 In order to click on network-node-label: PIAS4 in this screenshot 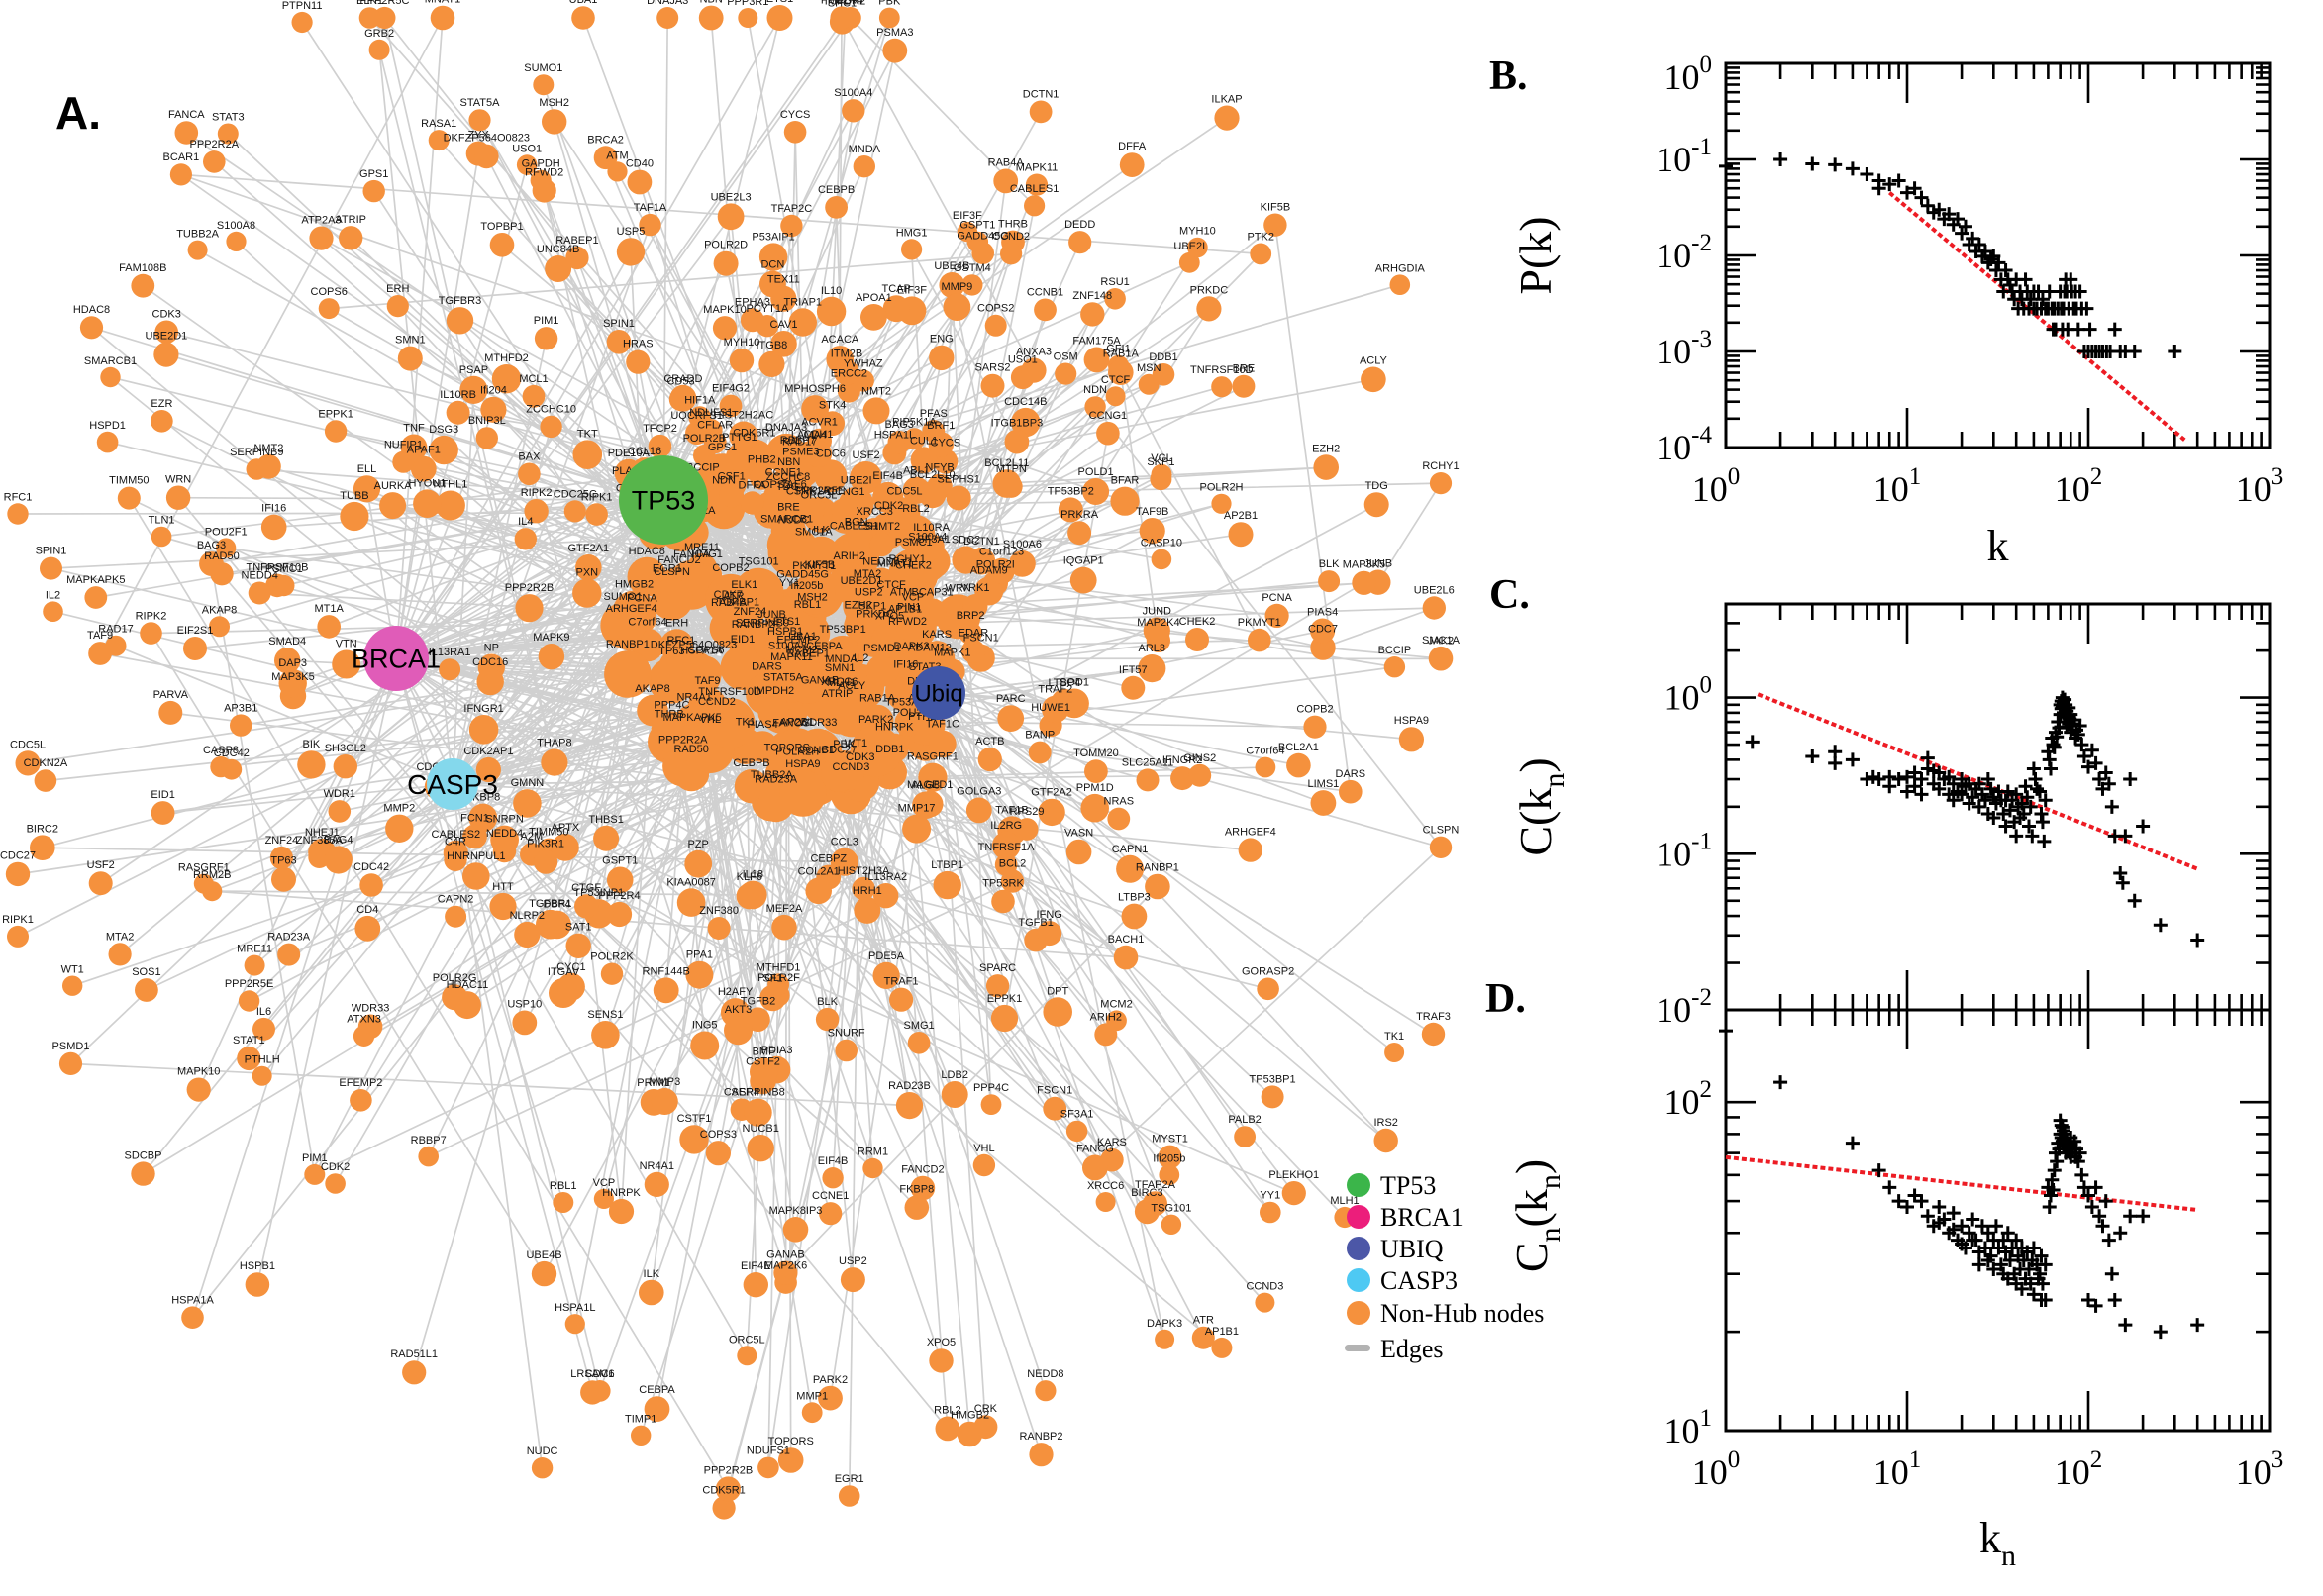, I will do `click(763, 725)`.